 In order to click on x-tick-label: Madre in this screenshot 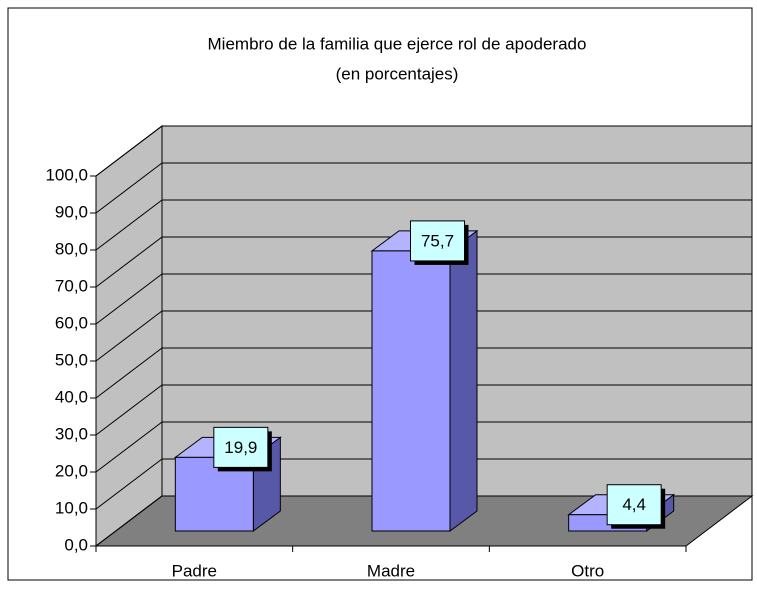, I will do `click(391, 570)`.